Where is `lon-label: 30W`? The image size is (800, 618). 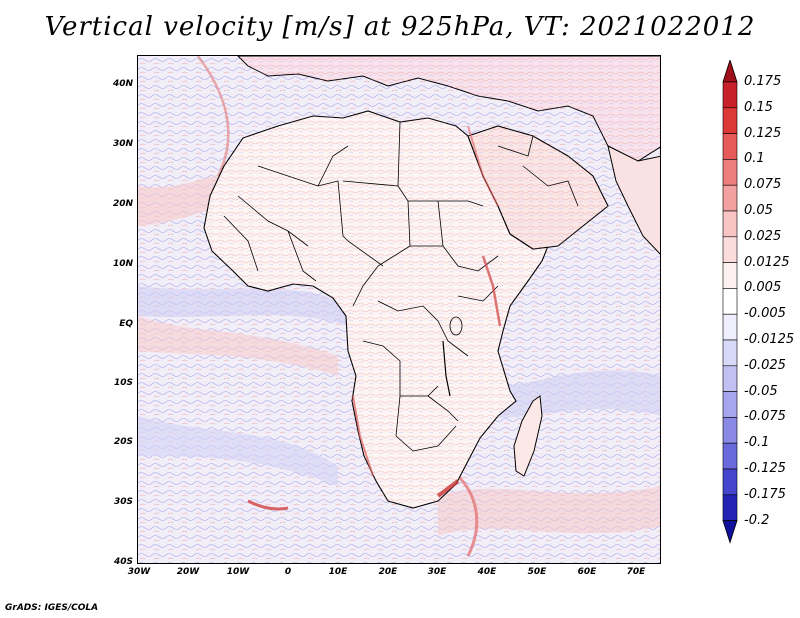 lon-label: 30W is located at coordinates (139, 572).